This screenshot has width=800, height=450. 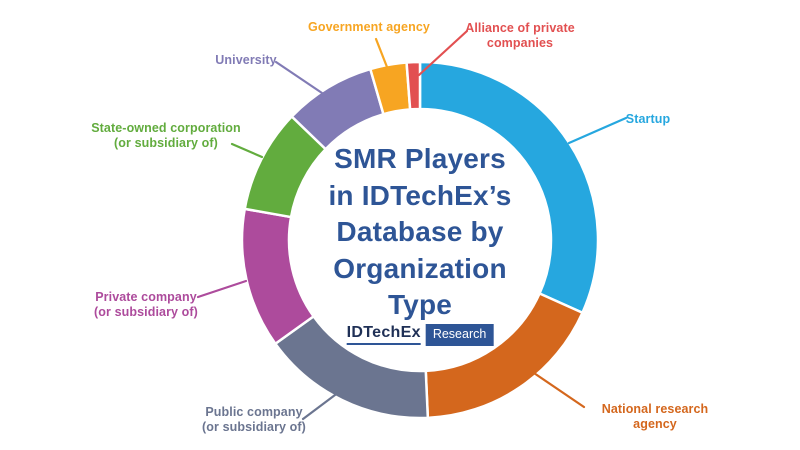 I want to click on logo-research-badge: Research, so click(x=459, y=335).